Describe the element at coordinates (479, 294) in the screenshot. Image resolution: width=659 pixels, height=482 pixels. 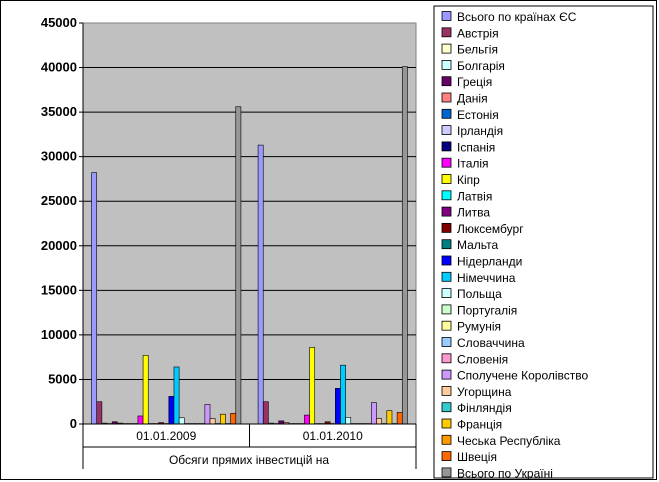
I see `legend-label: Польща` at that location.